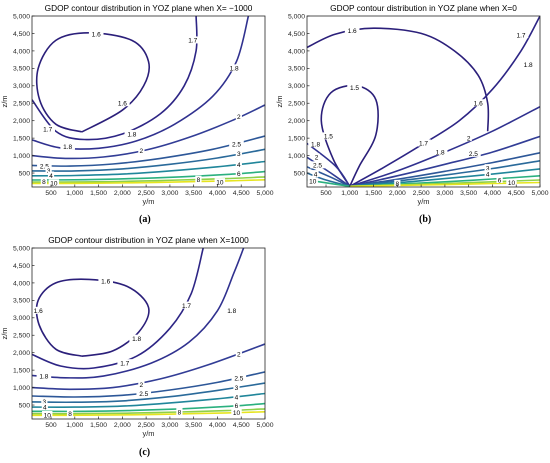  Describe the element at coordinates (239, 154) in the screenshot. I see `contour-label: 3` at that location.